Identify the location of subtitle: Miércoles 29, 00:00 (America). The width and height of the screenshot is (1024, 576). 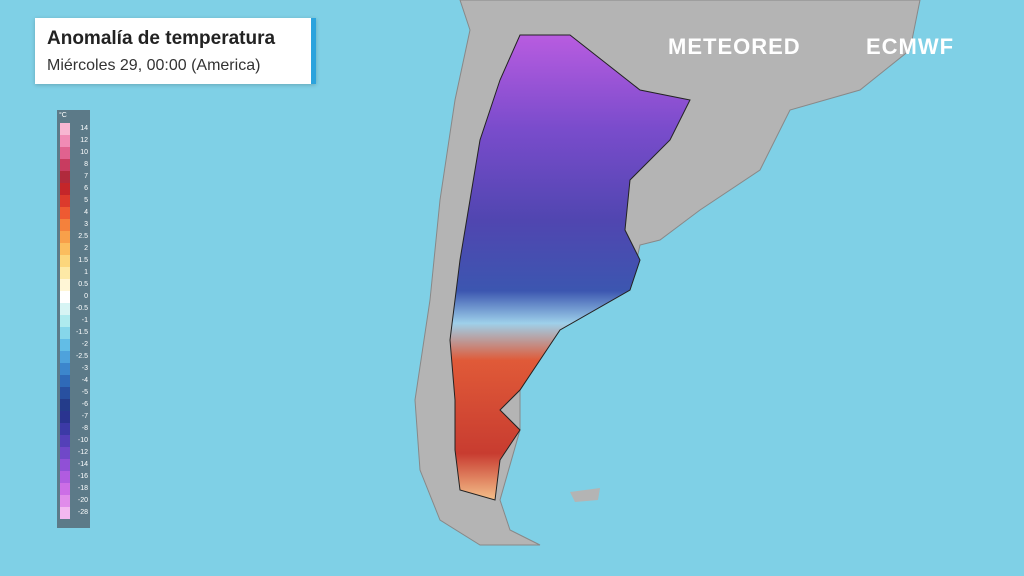
(154, 65).